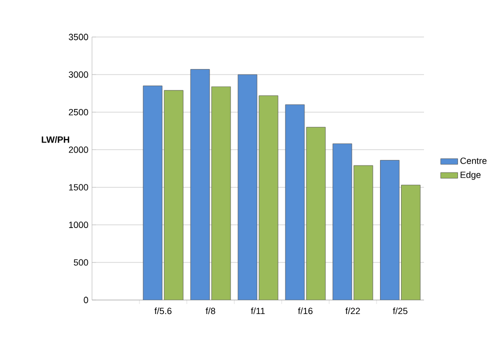 This screenshot has height=337, width=500. Describe the element at coordinates (78, 112) in the screenshot. I see `y-tick-label: 2500` at that location.